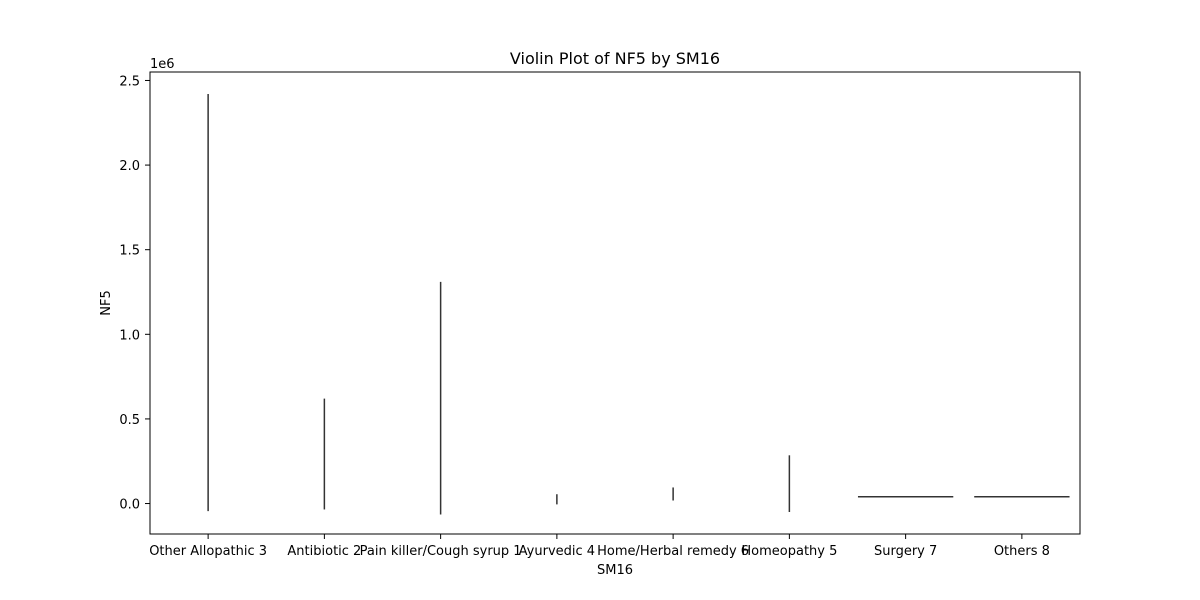 This screenshot has width=1200, height=600. Describe the element at coordinates (905, 551) in the screenshot. I see `x-tick-label: Surgery 7` at that location.